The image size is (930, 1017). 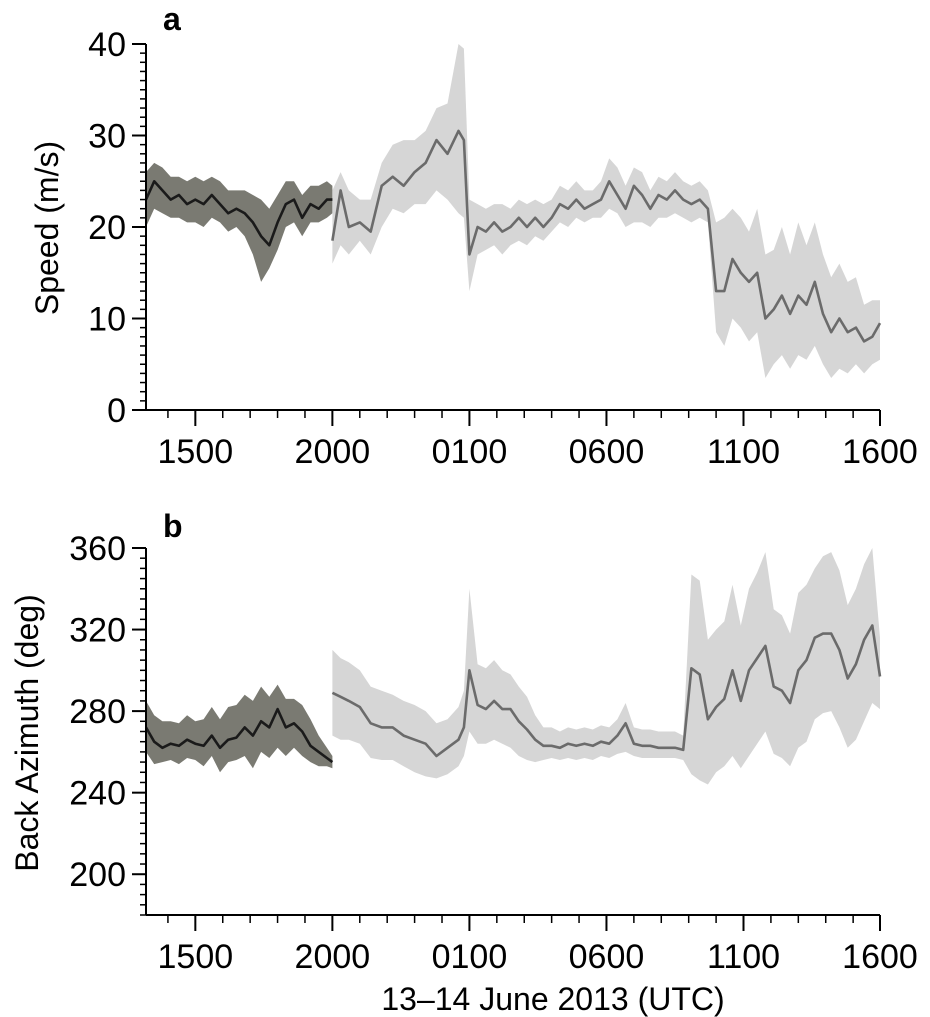 I want to click on y-tick-label: 10, so click(x=107, y=320).